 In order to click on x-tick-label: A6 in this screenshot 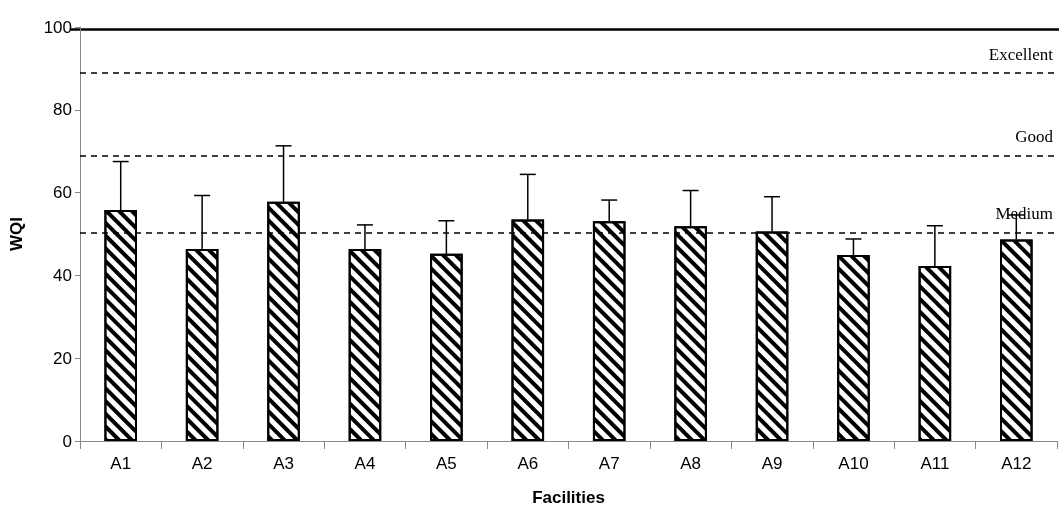, I will do `click(528, 463)`.